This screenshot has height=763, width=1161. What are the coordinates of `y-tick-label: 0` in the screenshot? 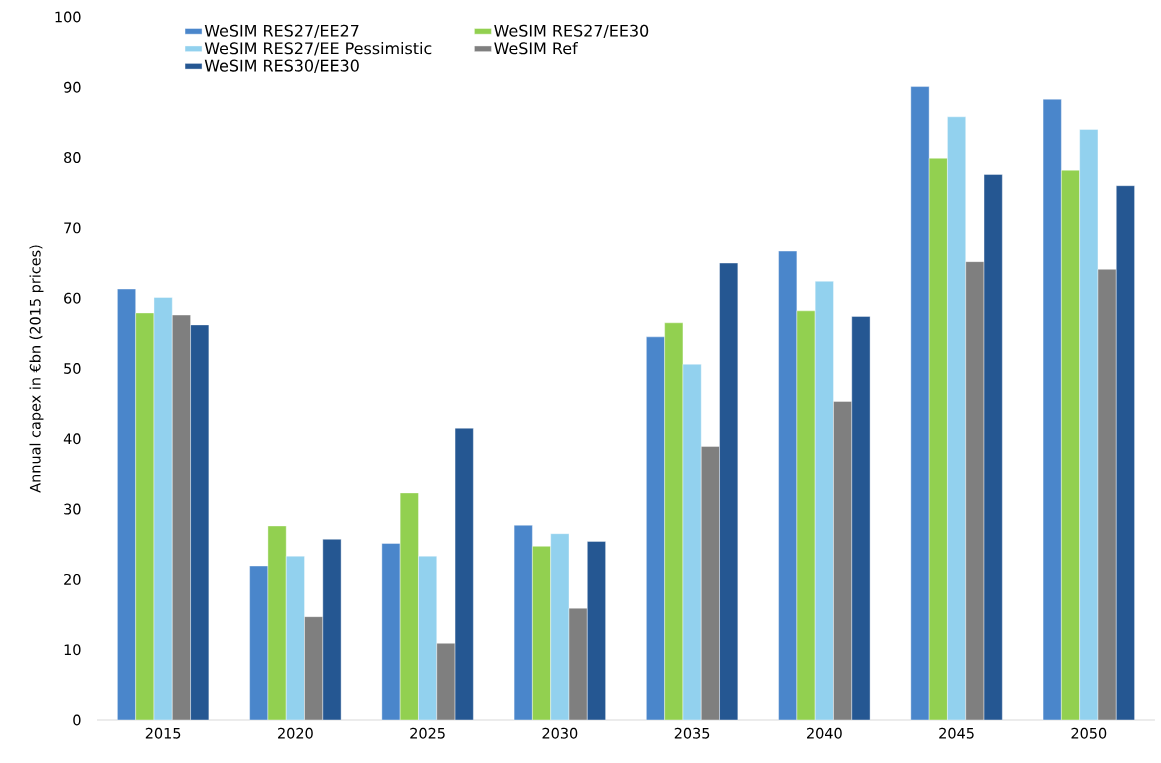 It's located at (77, 720).